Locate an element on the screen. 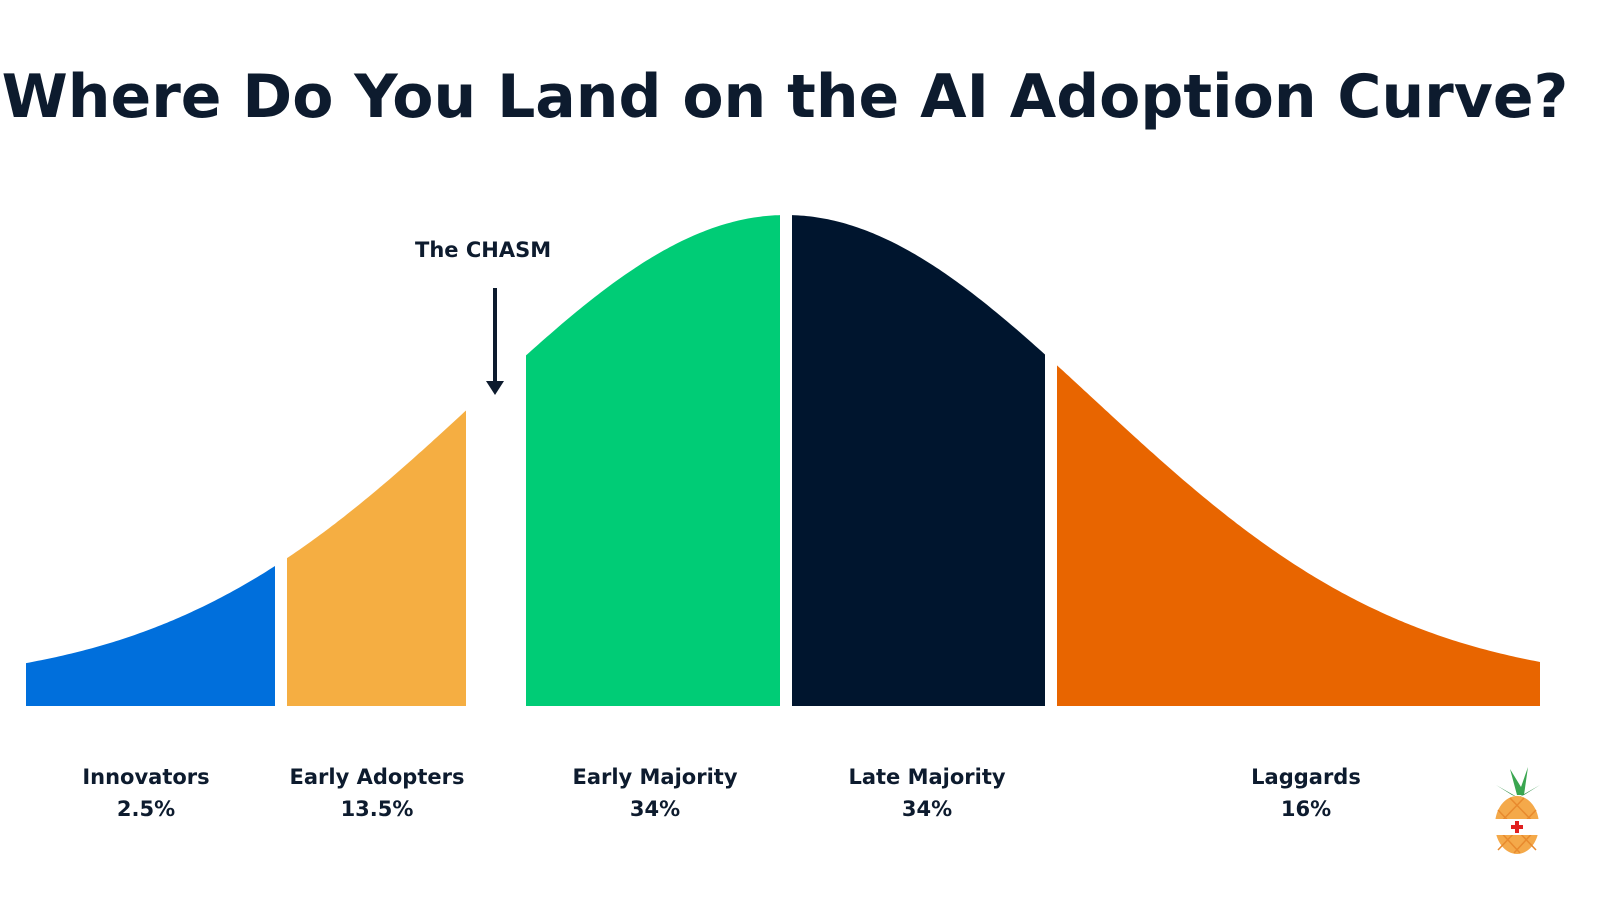 This screenshot has height=900, width=1600. segment-innovators is located at coordinates (150, 636).